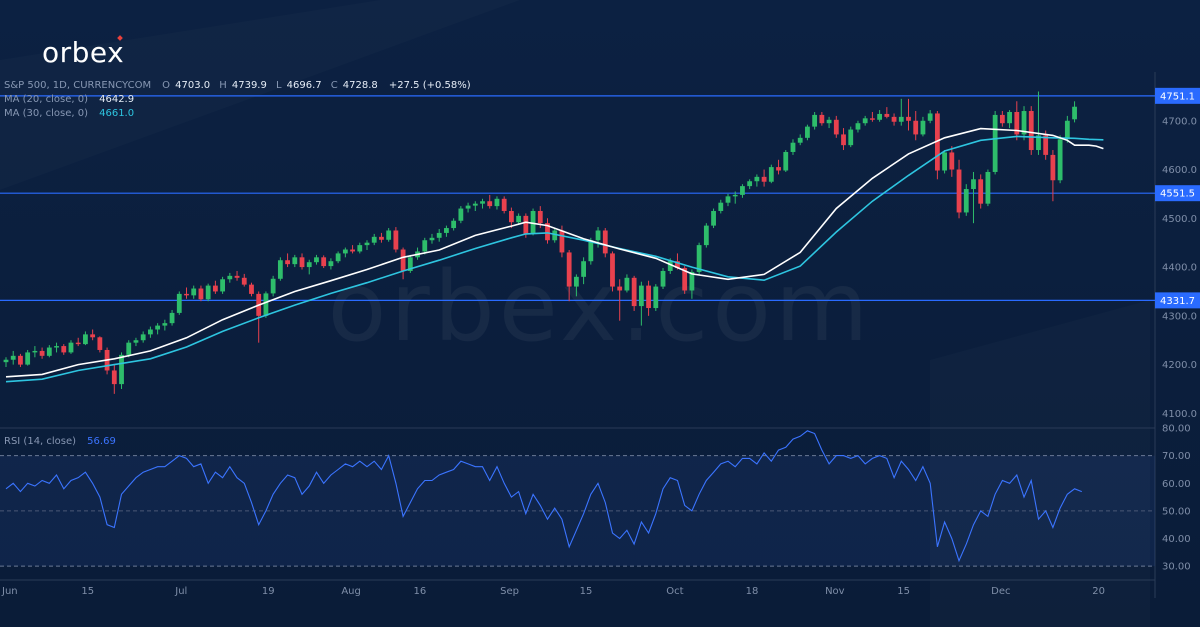  I want to click on time-tick: Oct, so click(674, 591).